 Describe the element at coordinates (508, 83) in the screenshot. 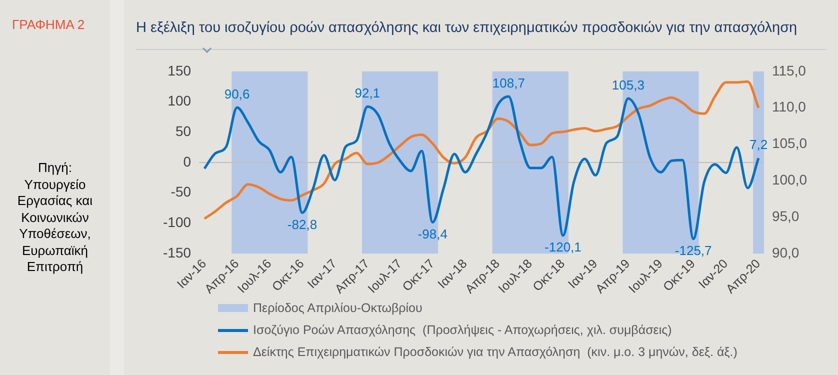

I see `data-label: 108,7` at that location.